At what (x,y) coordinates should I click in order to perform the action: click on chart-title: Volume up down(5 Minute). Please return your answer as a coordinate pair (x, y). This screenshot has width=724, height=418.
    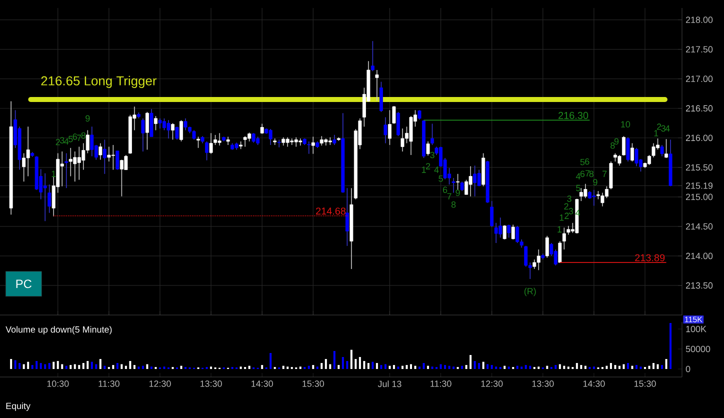
    Looking at the image, I should click on (59, 330).